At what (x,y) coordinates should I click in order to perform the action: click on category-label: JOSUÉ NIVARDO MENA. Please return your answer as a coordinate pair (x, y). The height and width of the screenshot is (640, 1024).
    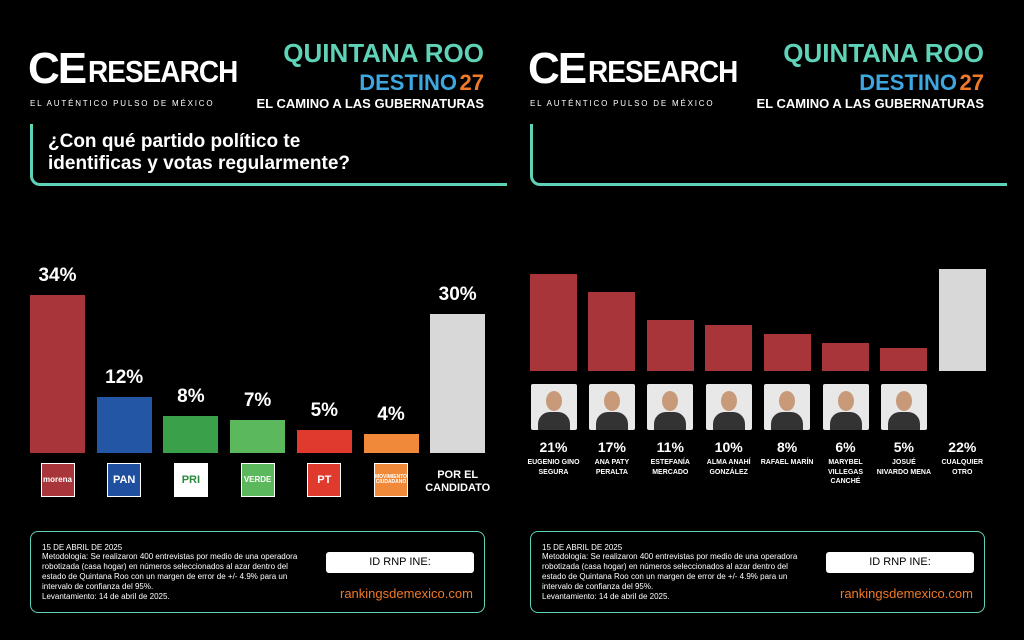
    Looking at the image, I should click on (904, 467).